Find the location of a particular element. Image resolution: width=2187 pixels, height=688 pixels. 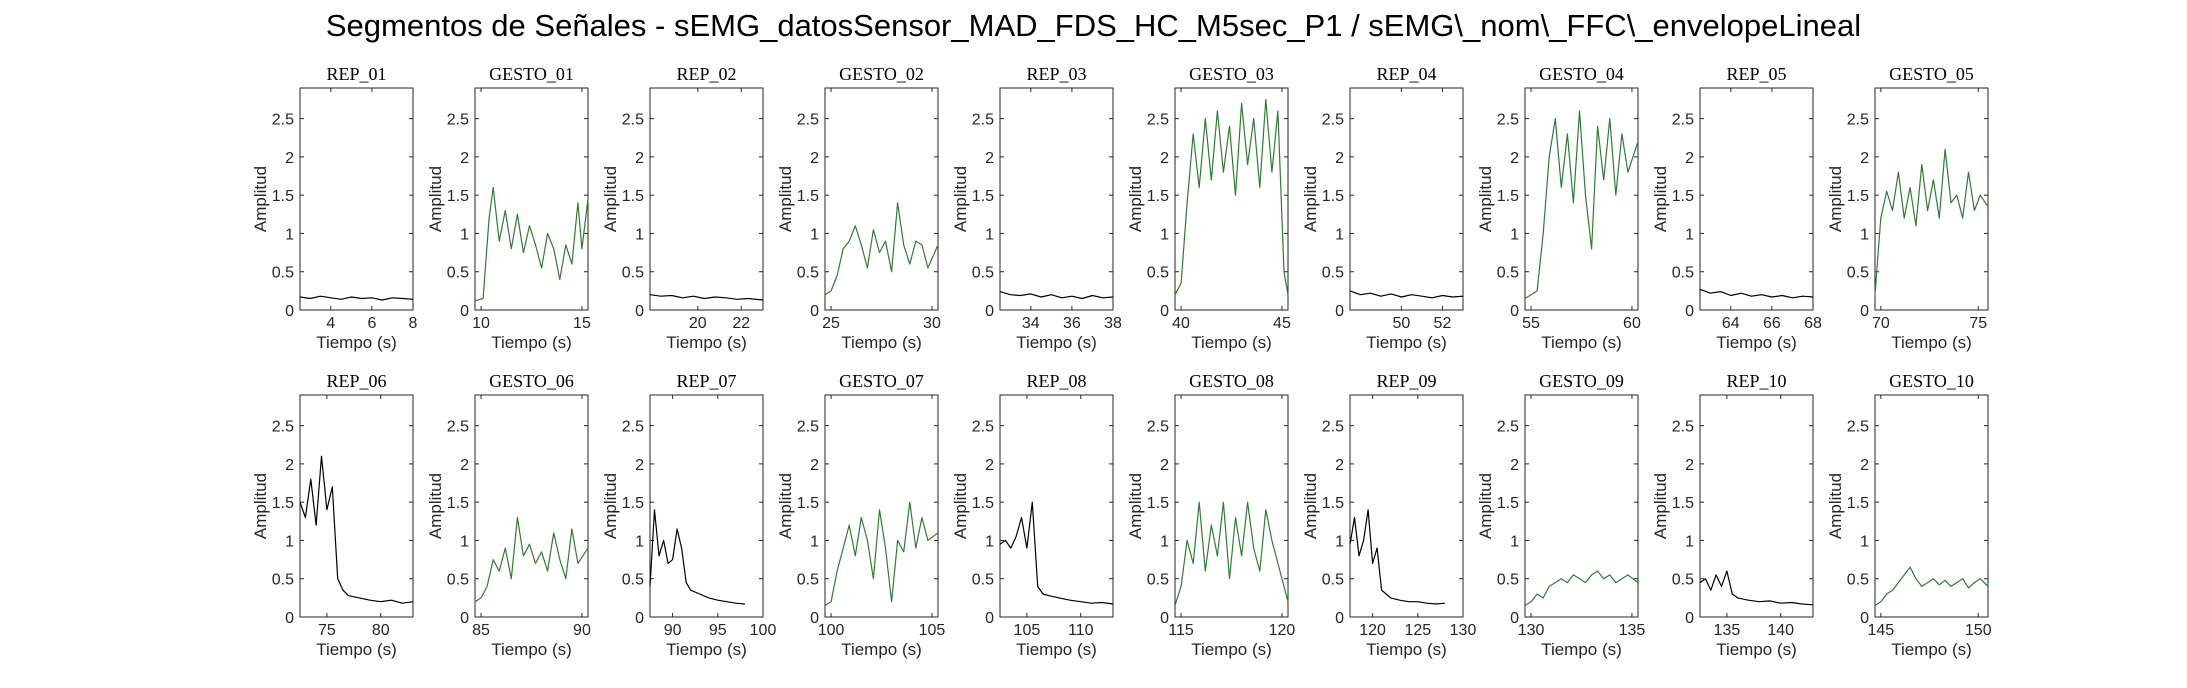

x-tick-label: 34 is located at coordinates (1031, 323).